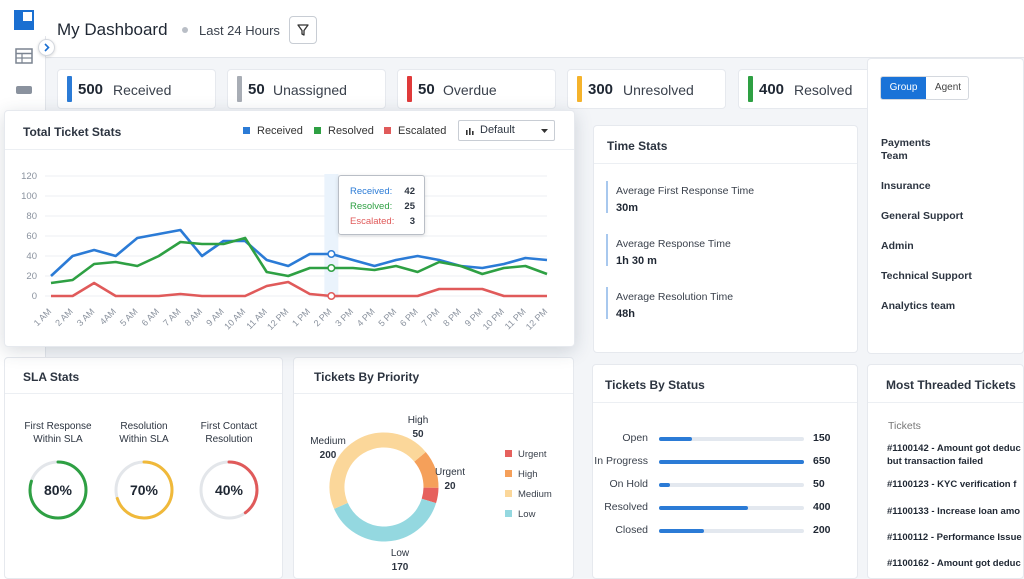  Describe the element at coordinates (344, 131) in the screenshot. I see `legend-resolved: Resolved` at that location.